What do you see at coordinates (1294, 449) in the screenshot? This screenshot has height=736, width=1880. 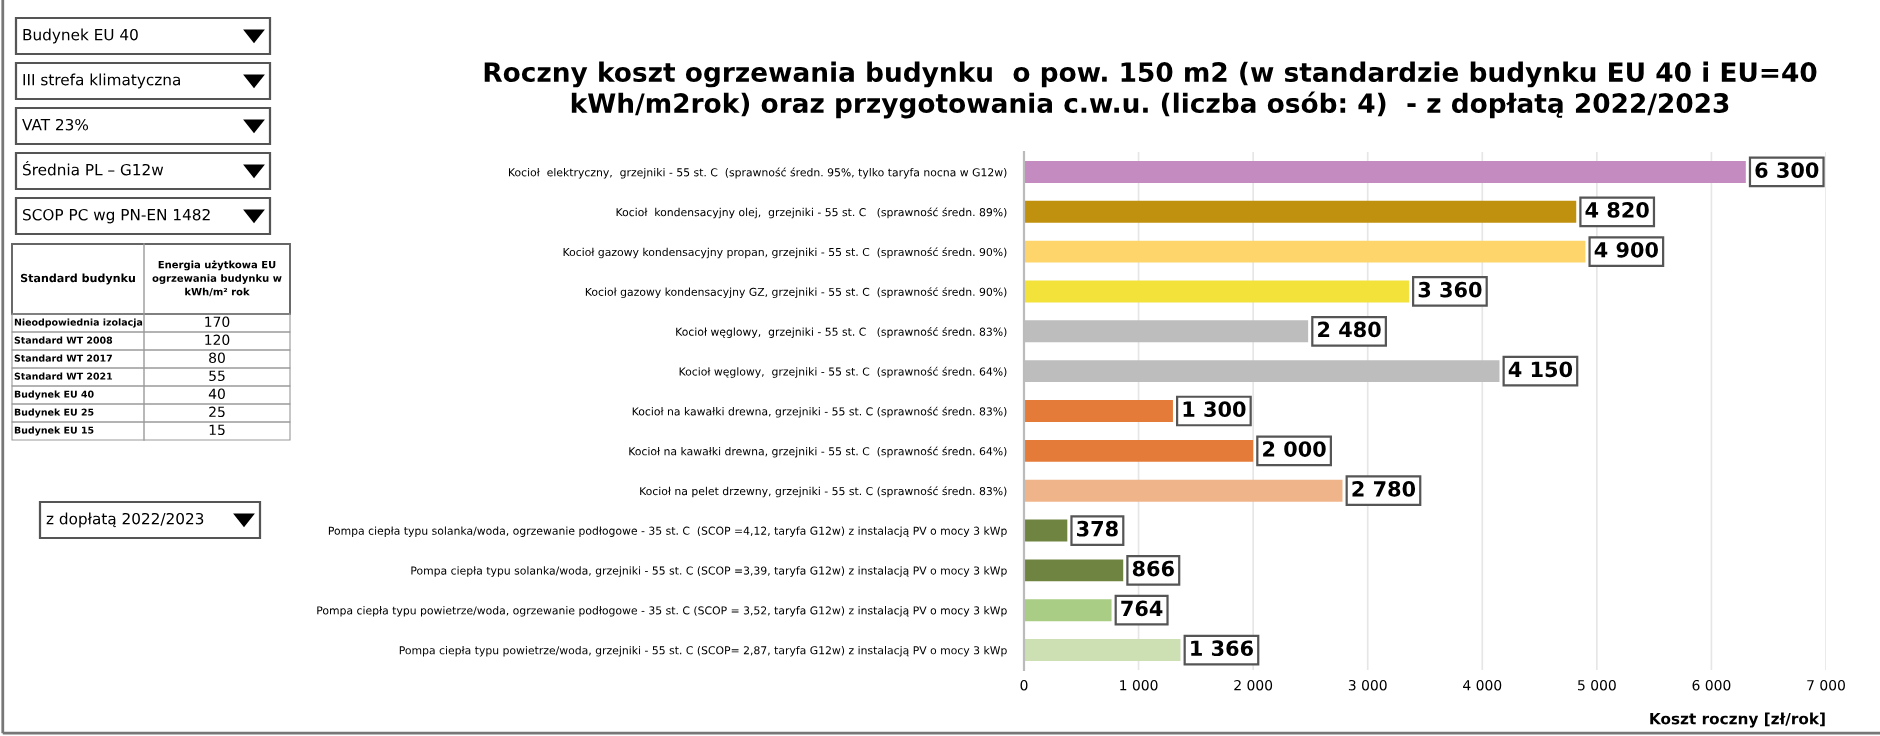 I see `data-label: 2 000` at bounding box center [1294, 449].